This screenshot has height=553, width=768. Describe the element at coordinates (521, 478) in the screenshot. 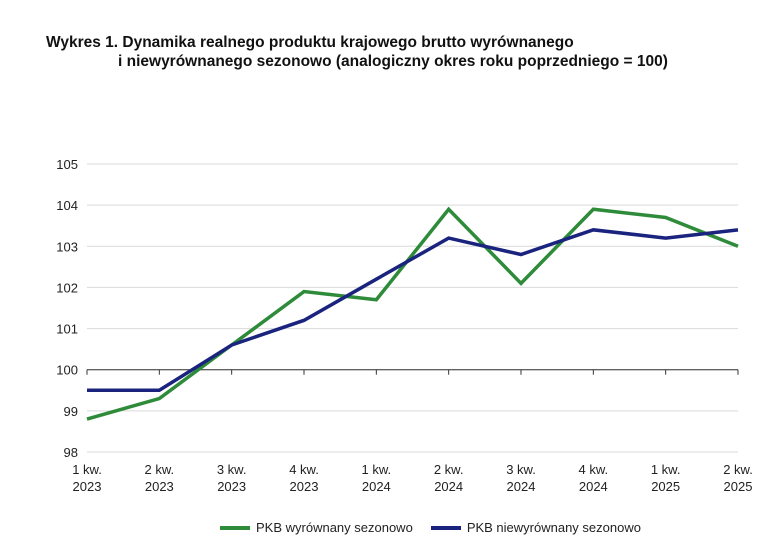

I see `x-tick-label: 3 kw. 2024` at that location.